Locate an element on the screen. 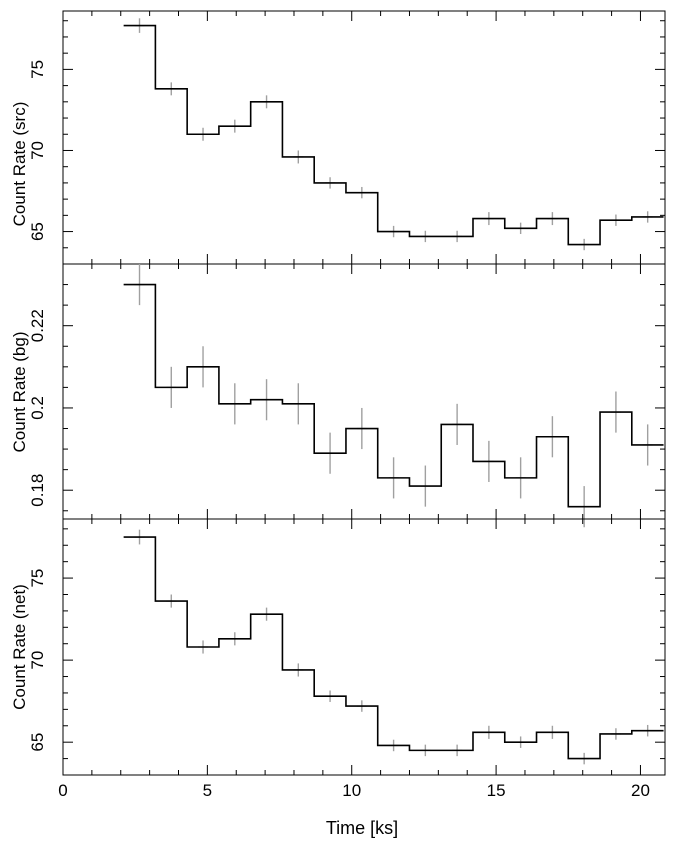  y-tick-label: 0.18 is located at coordinates (37, 490).